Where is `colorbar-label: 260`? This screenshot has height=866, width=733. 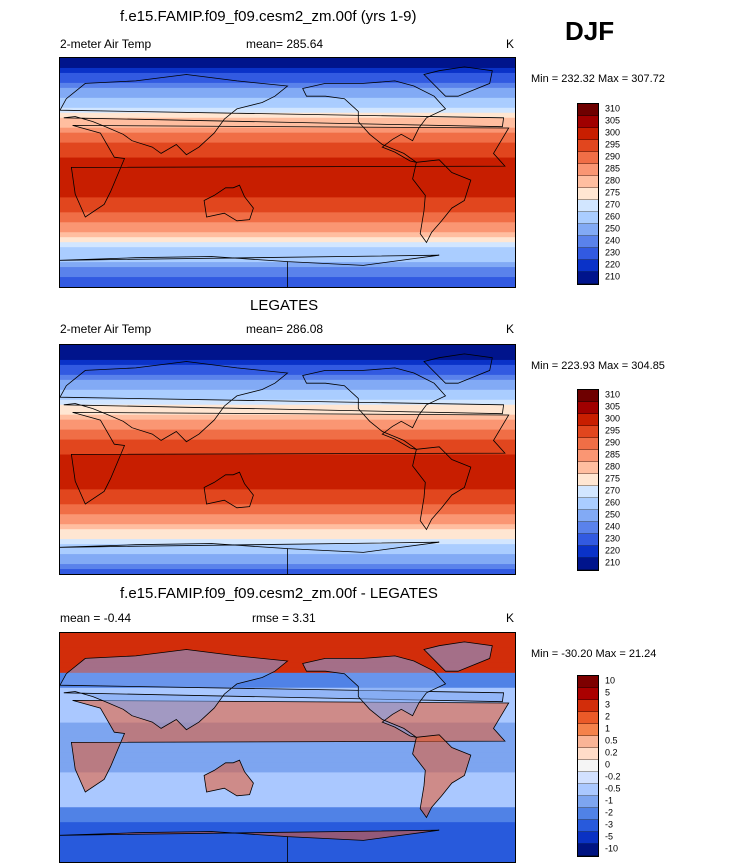 colorbar-label: 260 is located at coordinates (613, 502).